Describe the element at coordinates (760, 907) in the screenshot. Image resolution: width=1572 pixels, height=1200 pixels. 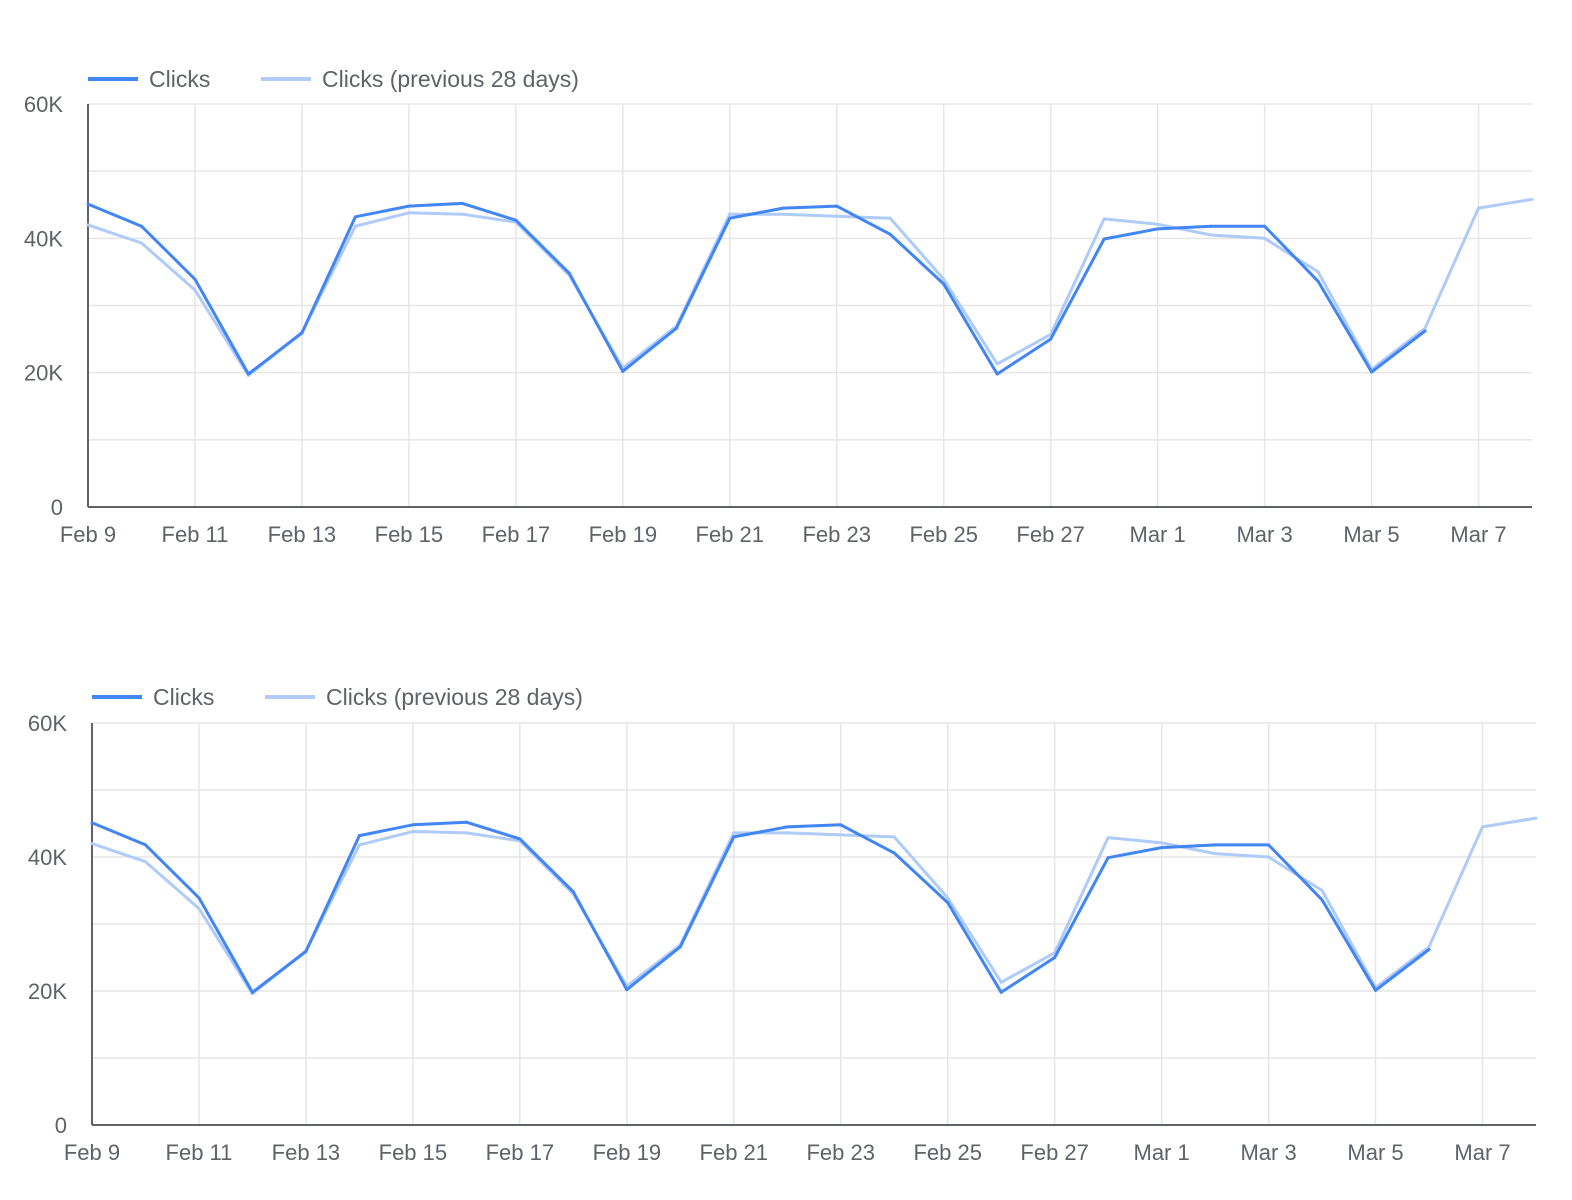
I see `series-line-clicks` at that location.